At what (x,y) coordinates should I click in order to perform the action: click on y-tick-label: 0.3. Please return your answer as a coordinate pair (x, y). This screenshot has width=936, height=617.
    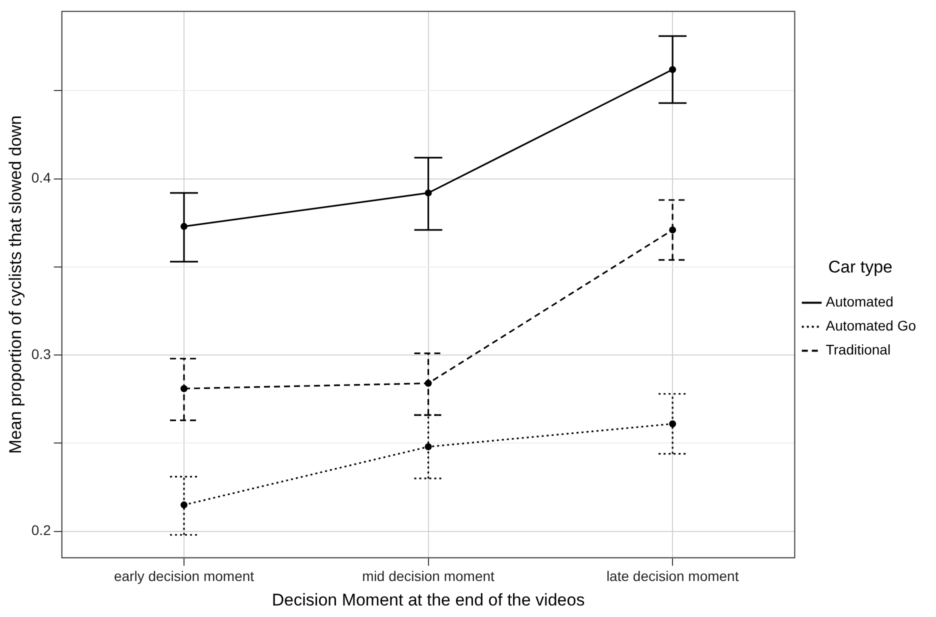
    Looking at the image, I should click on (41, 354).